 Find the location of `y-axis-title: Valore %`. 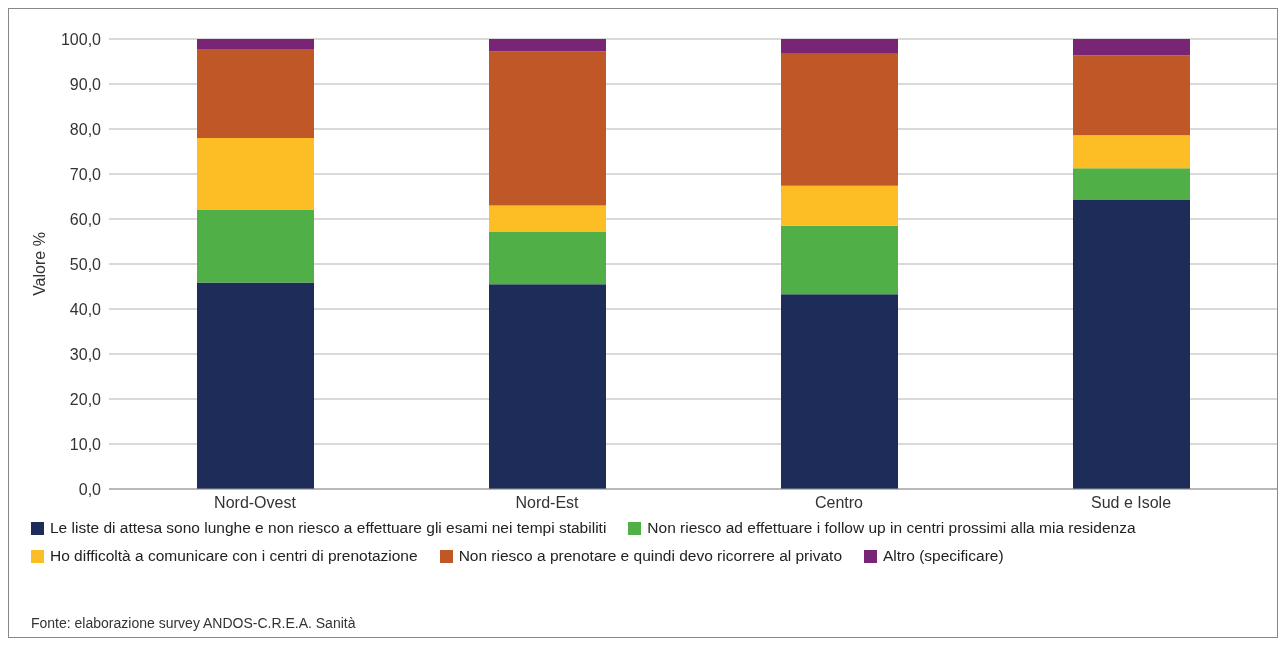

y-axis-title: Valore % is located at coordinates (39, 264).